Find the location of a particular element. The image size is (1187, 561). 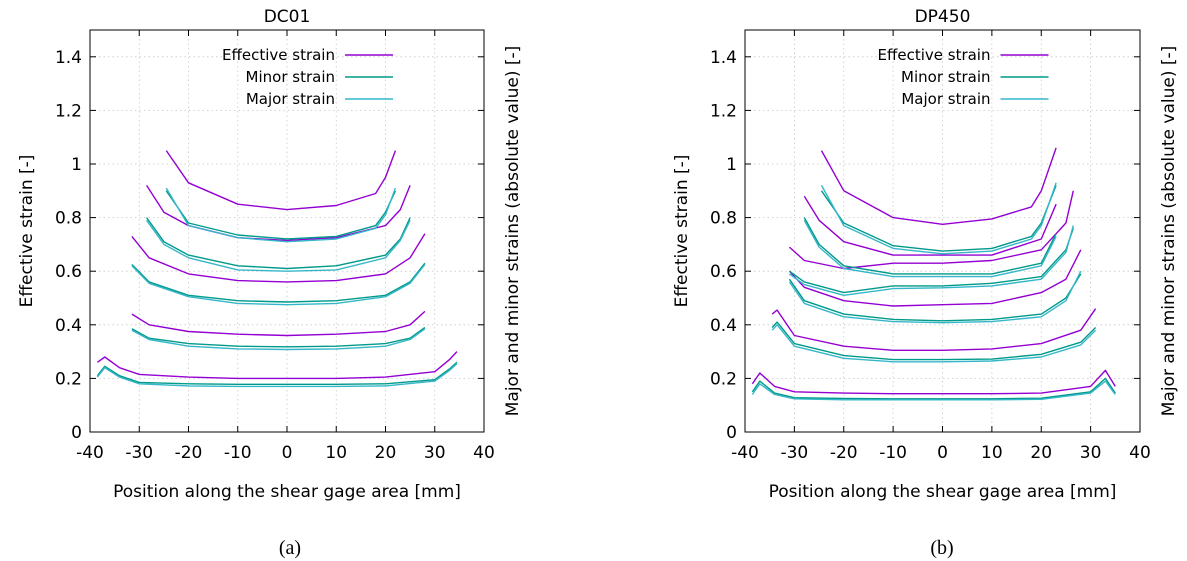

panel-caption: (a) is located at coordinates (290, 548).